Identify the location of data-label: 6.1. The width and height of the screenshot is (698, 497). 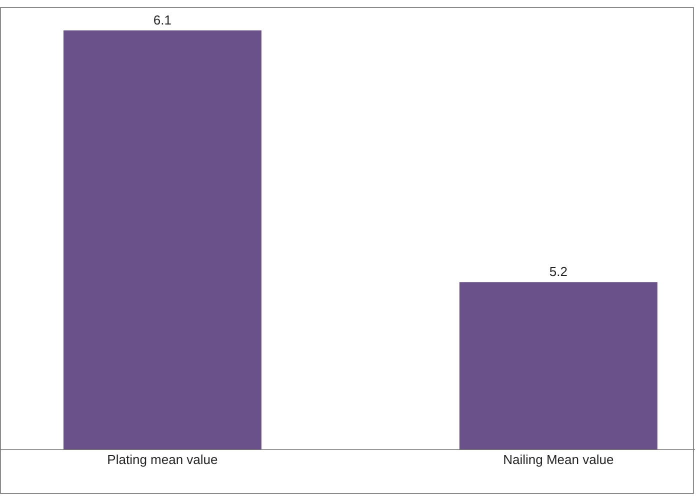
(162, 20).